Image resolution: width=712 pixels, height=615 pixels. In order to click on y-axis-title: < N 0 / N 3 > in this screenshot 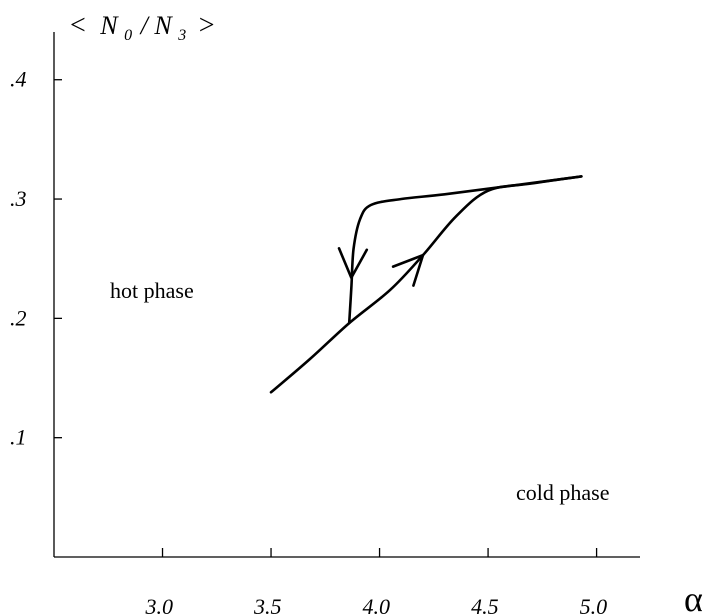, I will do `click(142, 28)`.